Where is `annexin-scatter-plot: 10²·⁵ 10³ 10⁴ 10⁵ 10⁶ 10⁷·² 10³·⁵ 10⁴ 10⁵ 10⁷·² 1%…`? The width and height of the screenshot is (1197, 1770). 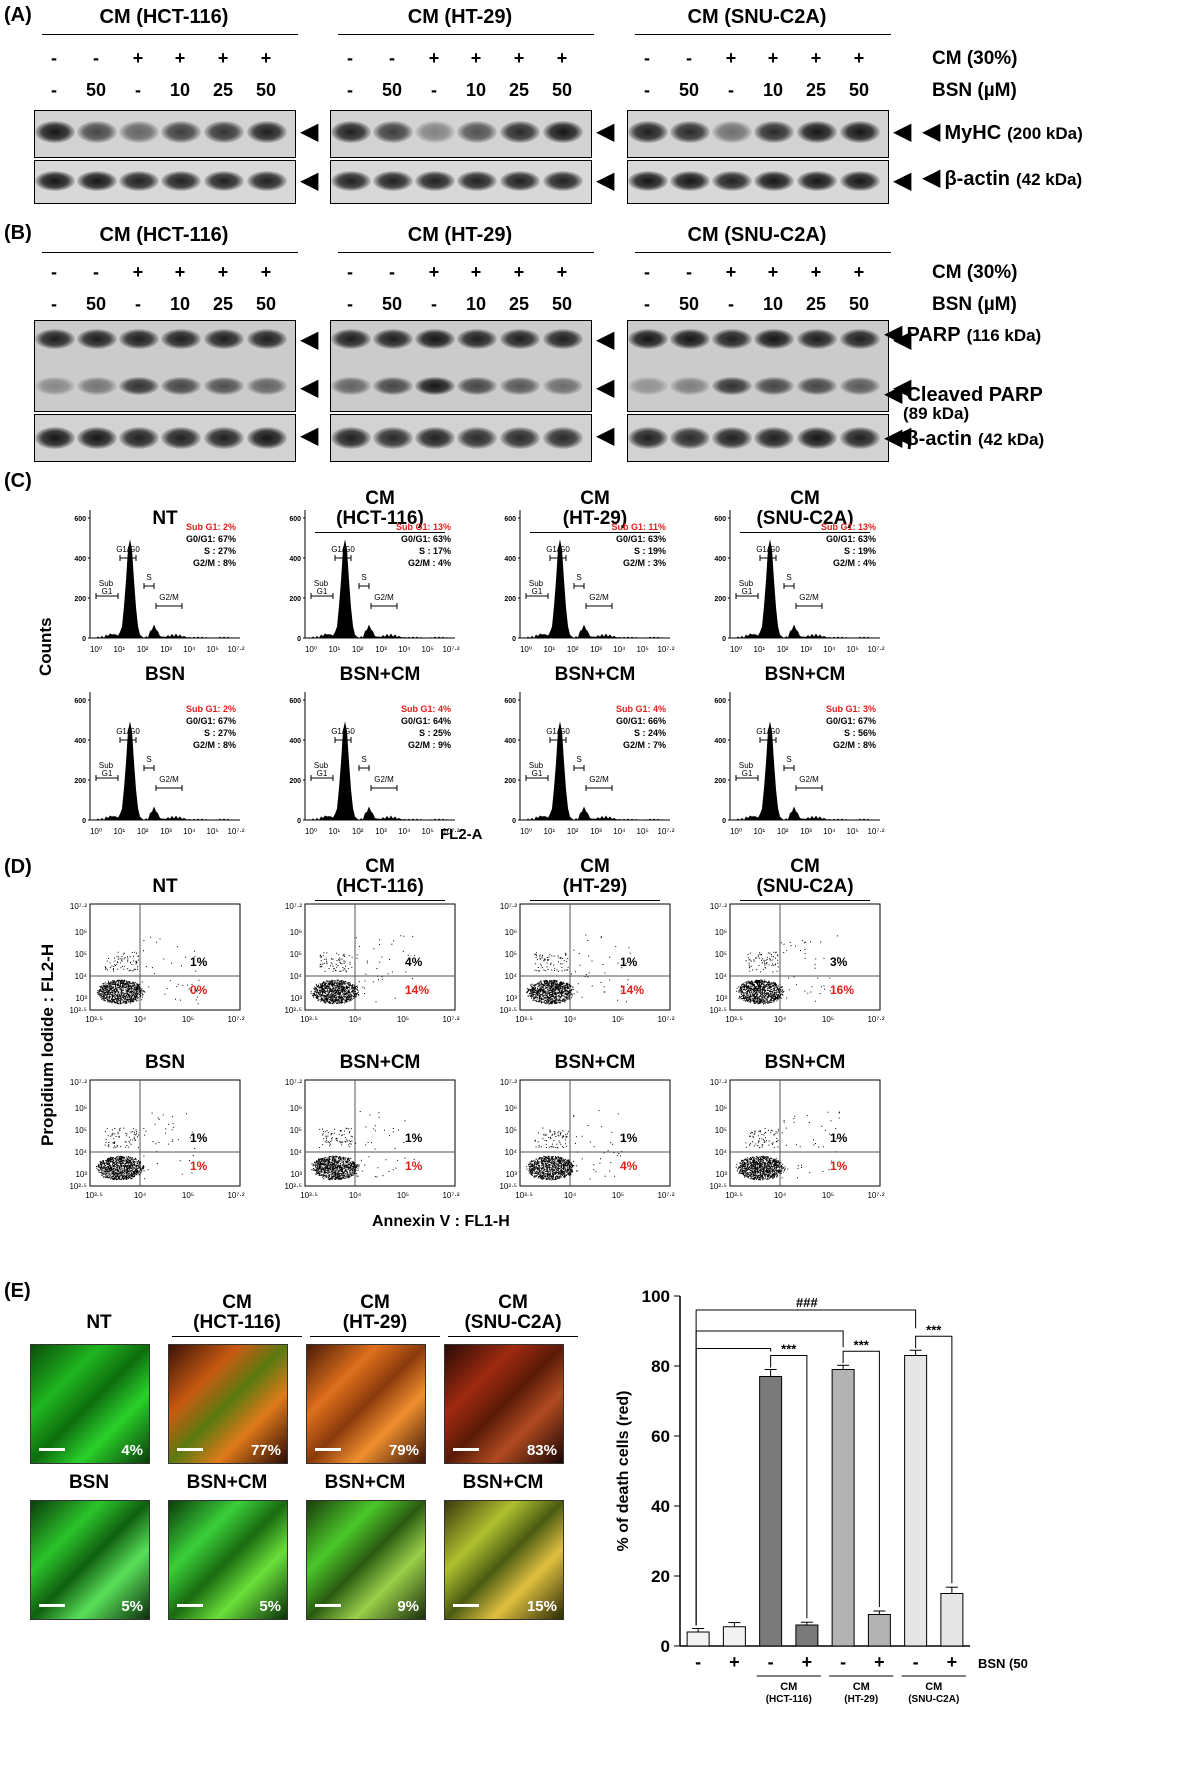 annexin-scatter-plot: 10²·⁵ 10³ 10⁴ 10⁵ 10⁶ 10⁷·² 10³·⁵ 10⁴ 10⁵ 10⁷·² 1%… is located at coordinates (156, 963).